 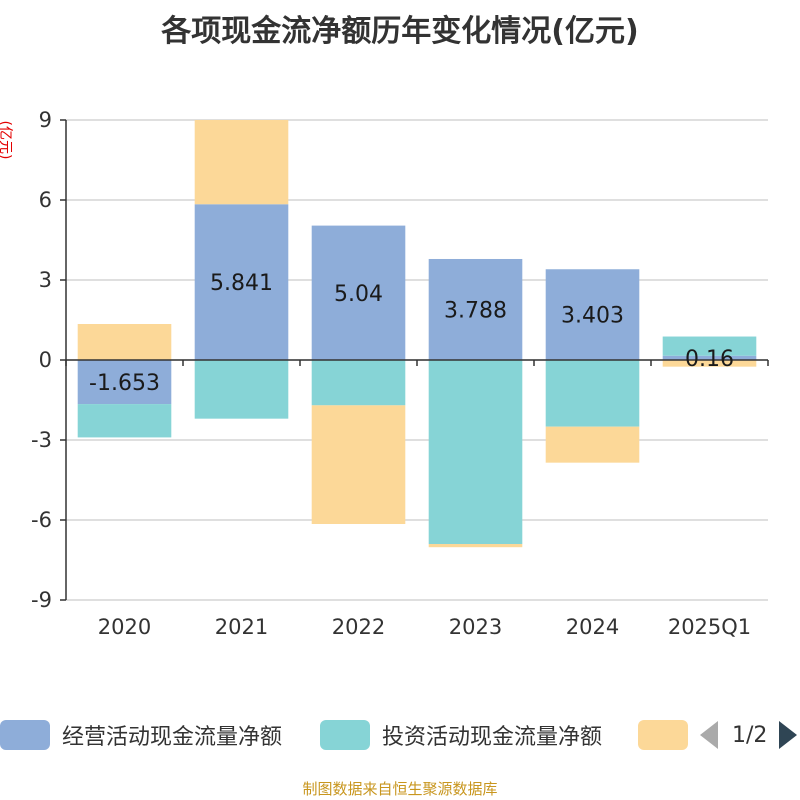 I want to click on bar-series-3-2020, so click(x=124, y=342).